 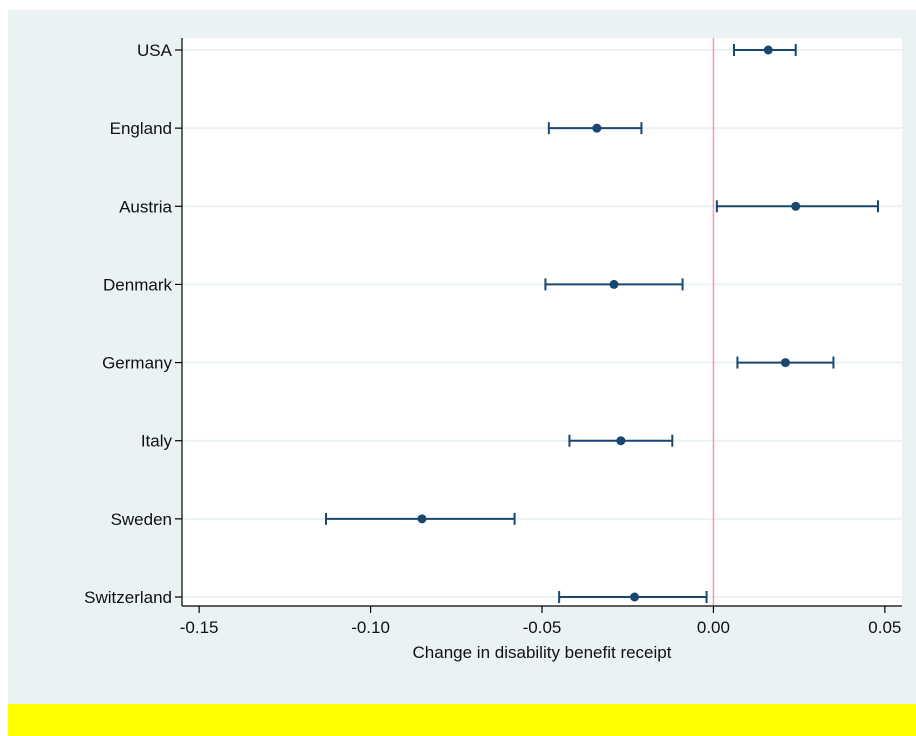 What do you see at coordinates (141, 519) in the screenshot?
I see `category-label-sweden: Sweden` at bounding box center [141, 519].